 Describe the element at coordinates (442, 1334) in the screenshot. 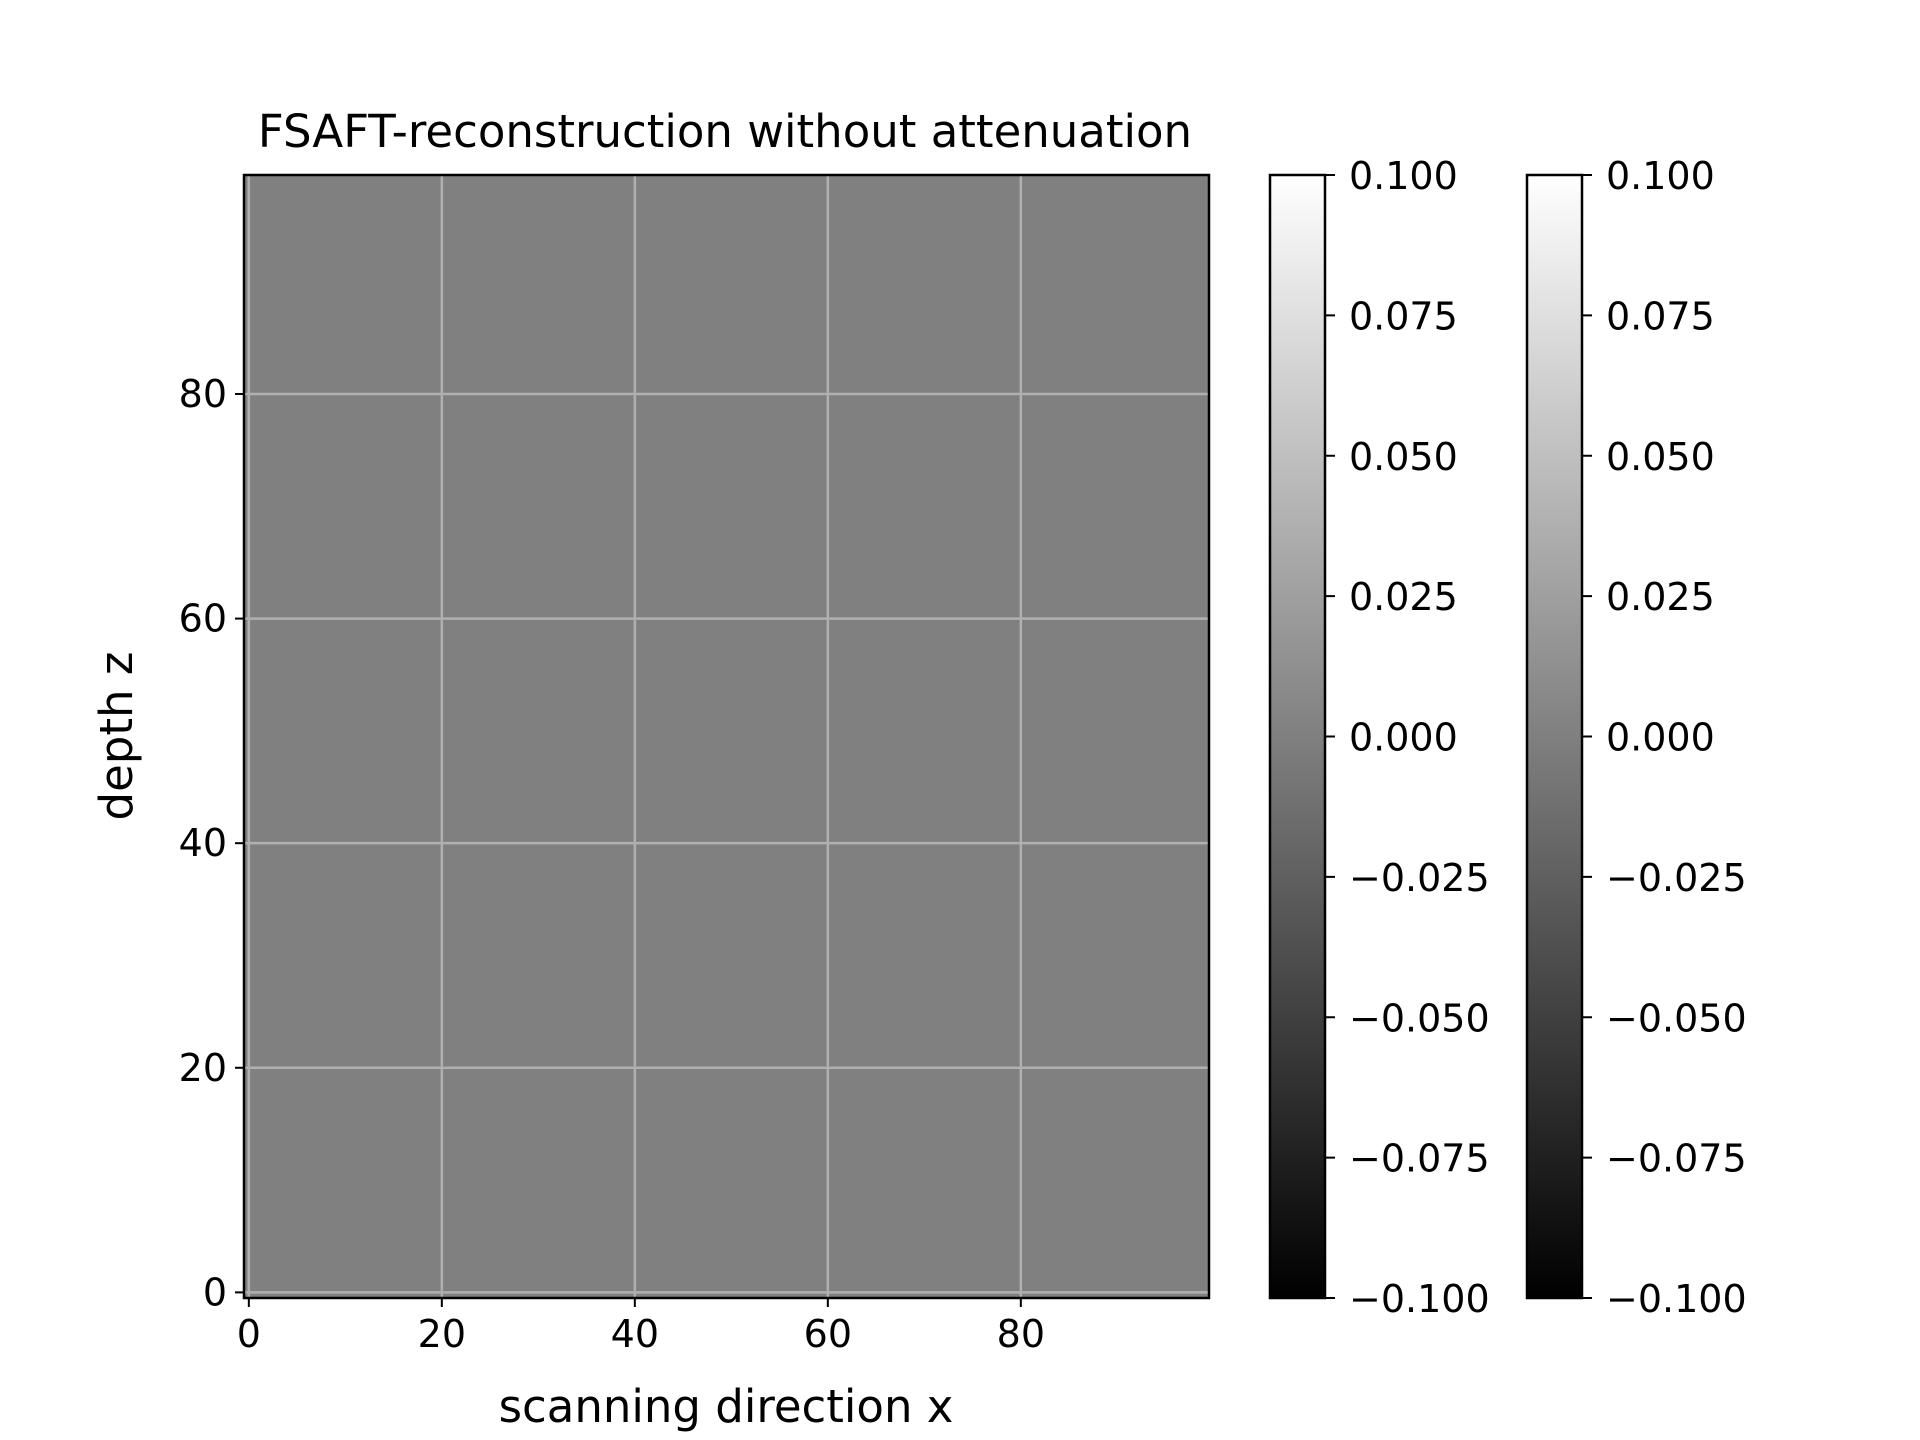

I see `x-tick-label: 20` at that location.